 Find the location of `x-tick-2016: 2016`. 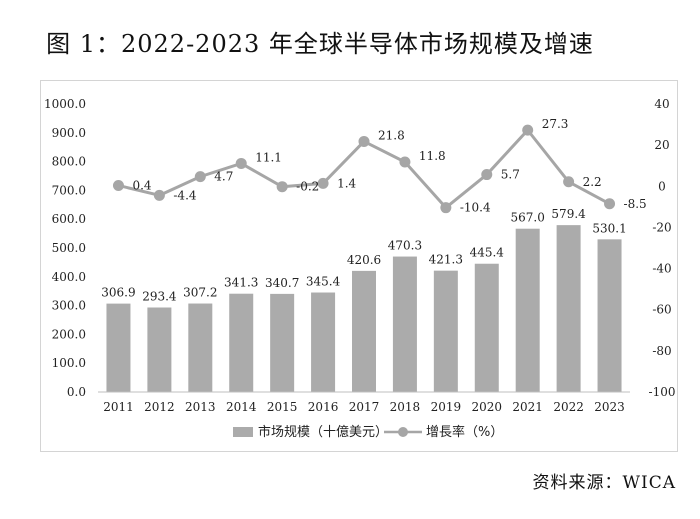

x-tick-2016: 2016 is located at coordinates (323, 407).